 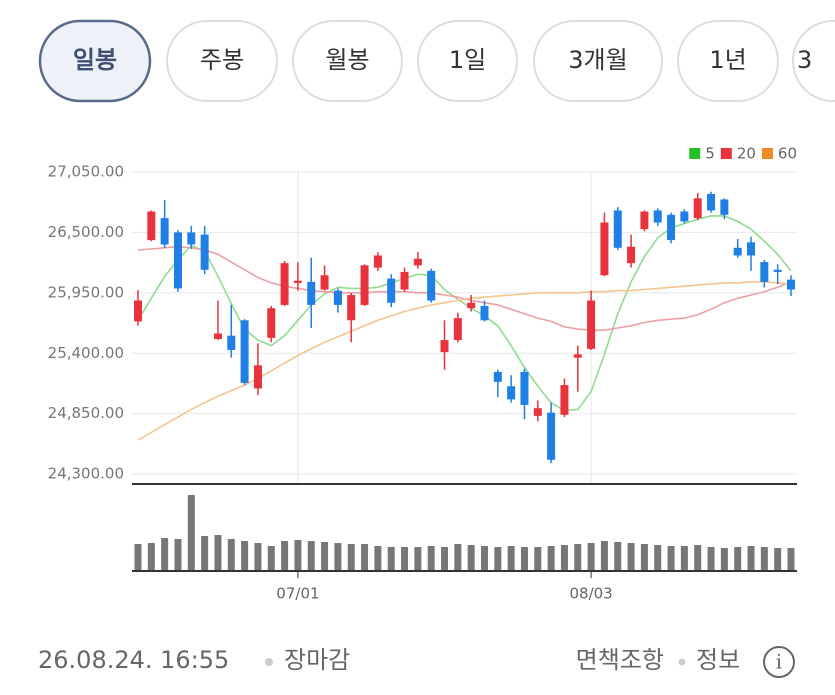 I want to click on y-tick-label: 27,050.00, so click(x=86, y=171).